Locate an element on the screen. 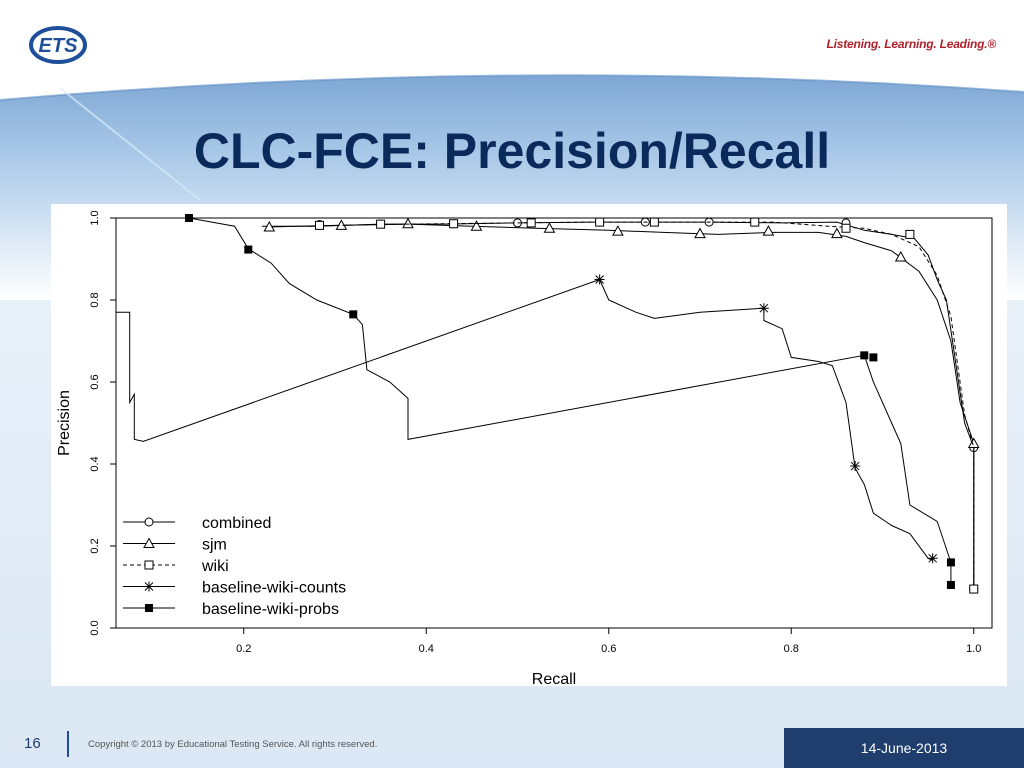 The image size is (1024, 768). y-tick-label: 1.0 is located at coordinates (95, 217).